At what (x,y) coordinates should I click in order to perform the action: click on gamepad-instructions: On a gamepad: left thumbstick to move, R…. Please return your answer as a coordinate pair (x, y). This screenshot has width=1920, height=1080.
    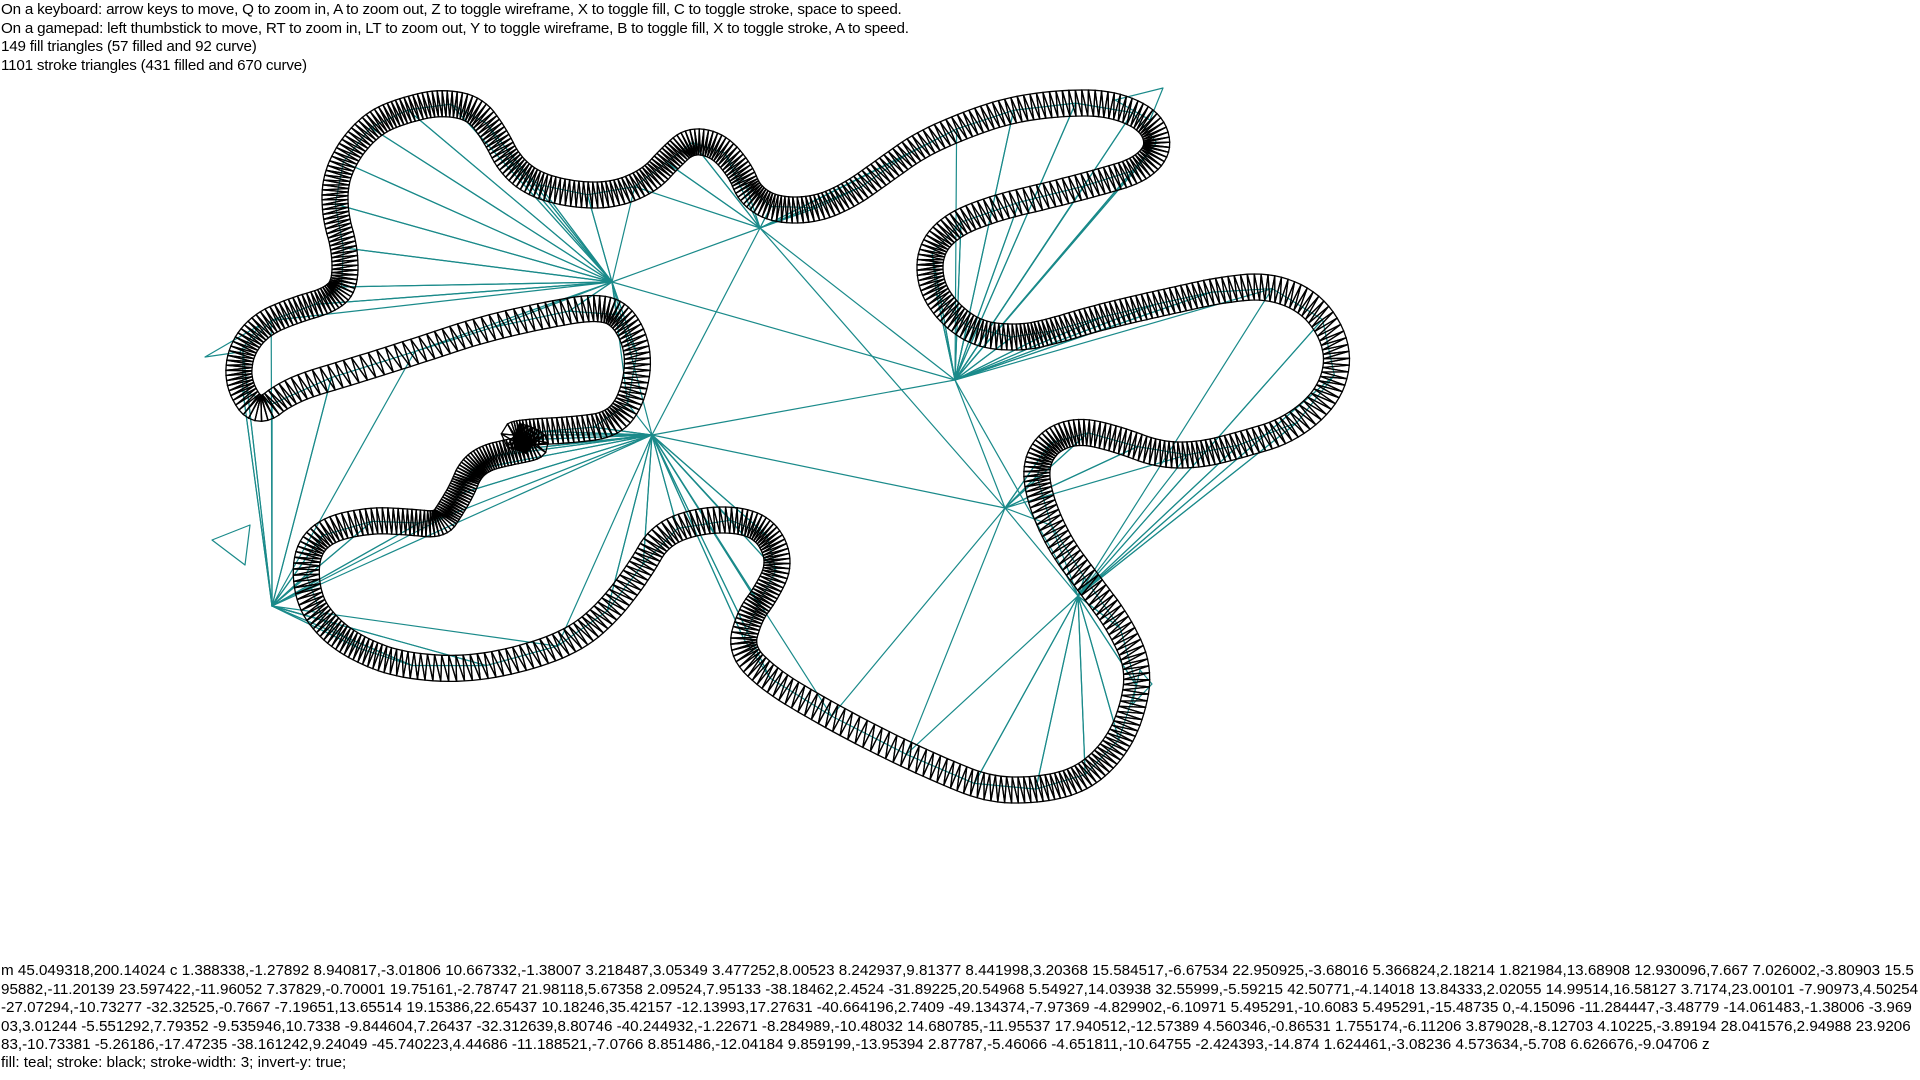
    Looking at the image, I should click on (455, 28).